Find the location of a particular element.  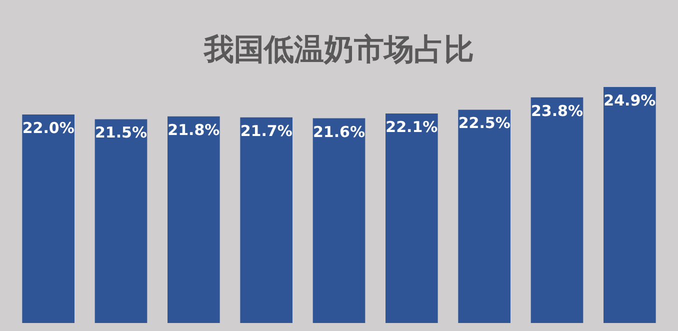

data-label: 21.8% is located at coordinates (194, 129).